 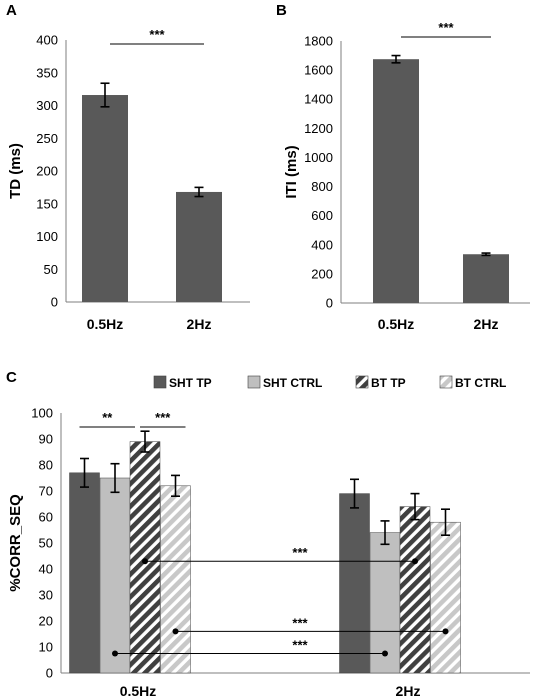 I want to click on y-tick-label: 80, so click(x=46, y=465).